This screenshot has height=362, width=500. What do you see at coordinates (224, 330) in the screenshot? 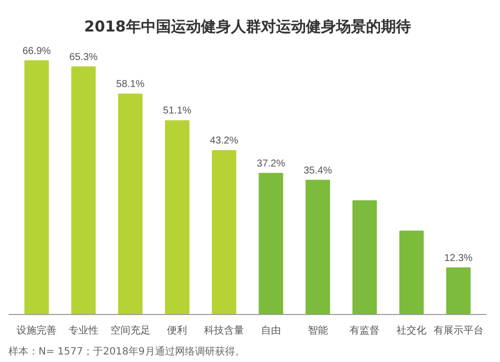
I see `x-tick-label: 科技含量` at bounding box center [224, 330].